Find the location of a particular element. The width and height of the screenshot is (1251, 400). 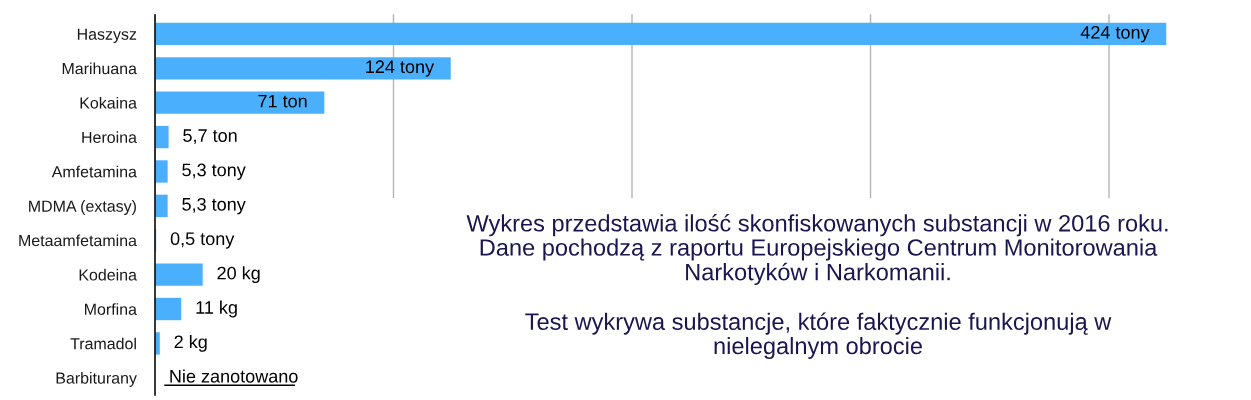

data-label: 5,7 ton is located at coordinates (210, 137).